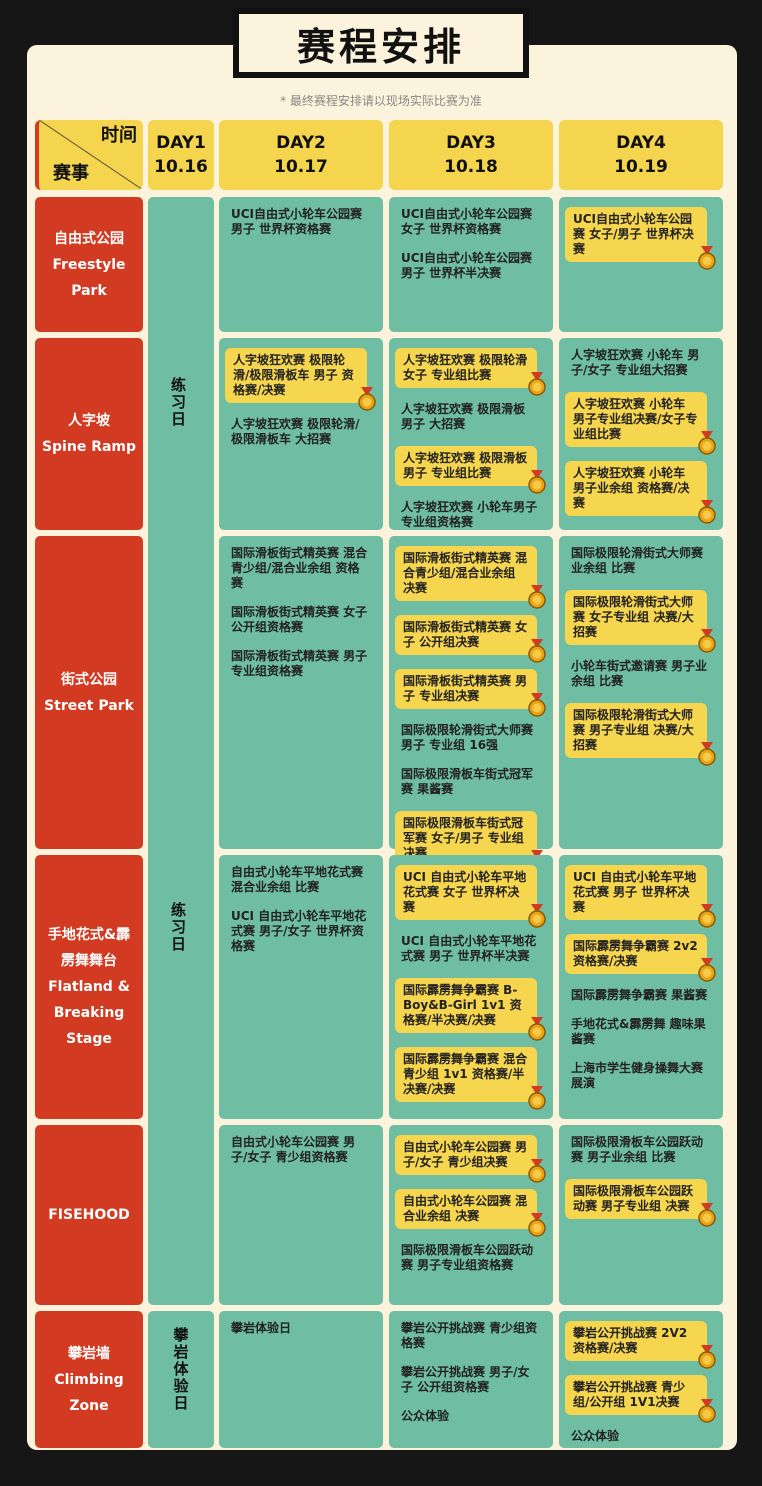 This screenshot has width=762, height=1486. What do you see at coordinates (89, 705) in the screenshot?
I see `zone-name-en: Street Park` at bounding box center [89, 705].